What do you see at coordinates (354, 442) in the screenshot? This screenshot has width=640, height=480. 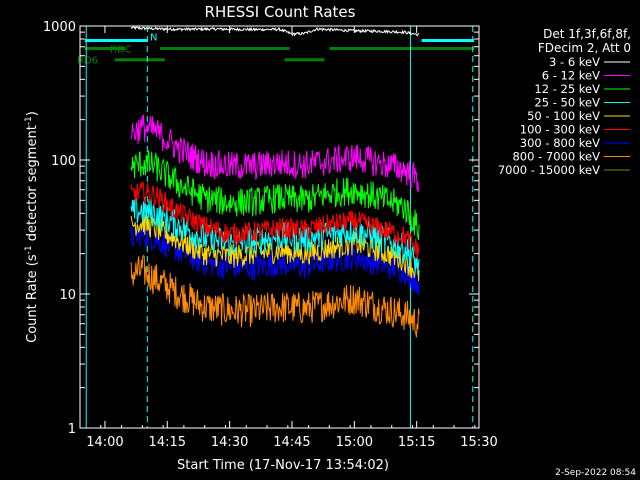 I see `x-tick-label: 15:00` at bounding box center [354, 442].